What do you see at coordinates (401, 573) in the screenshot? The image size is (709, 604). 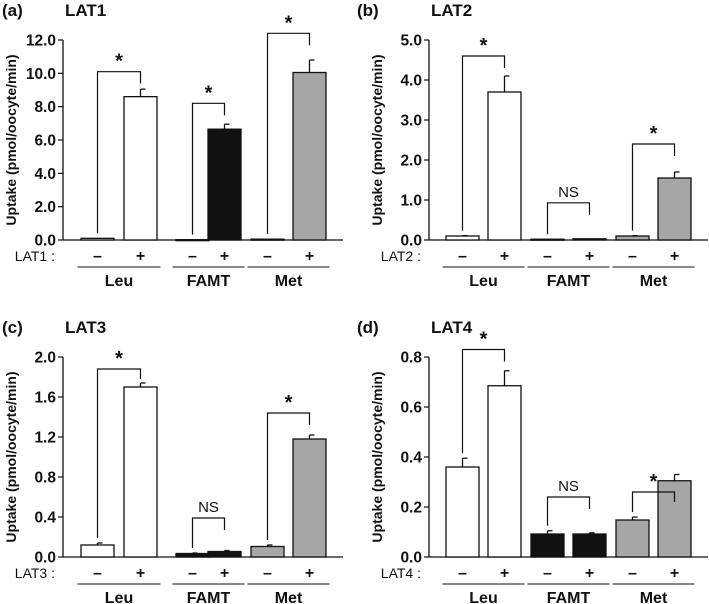 I see `condition-label: LAT4 :` at bounding box center [401, 573].